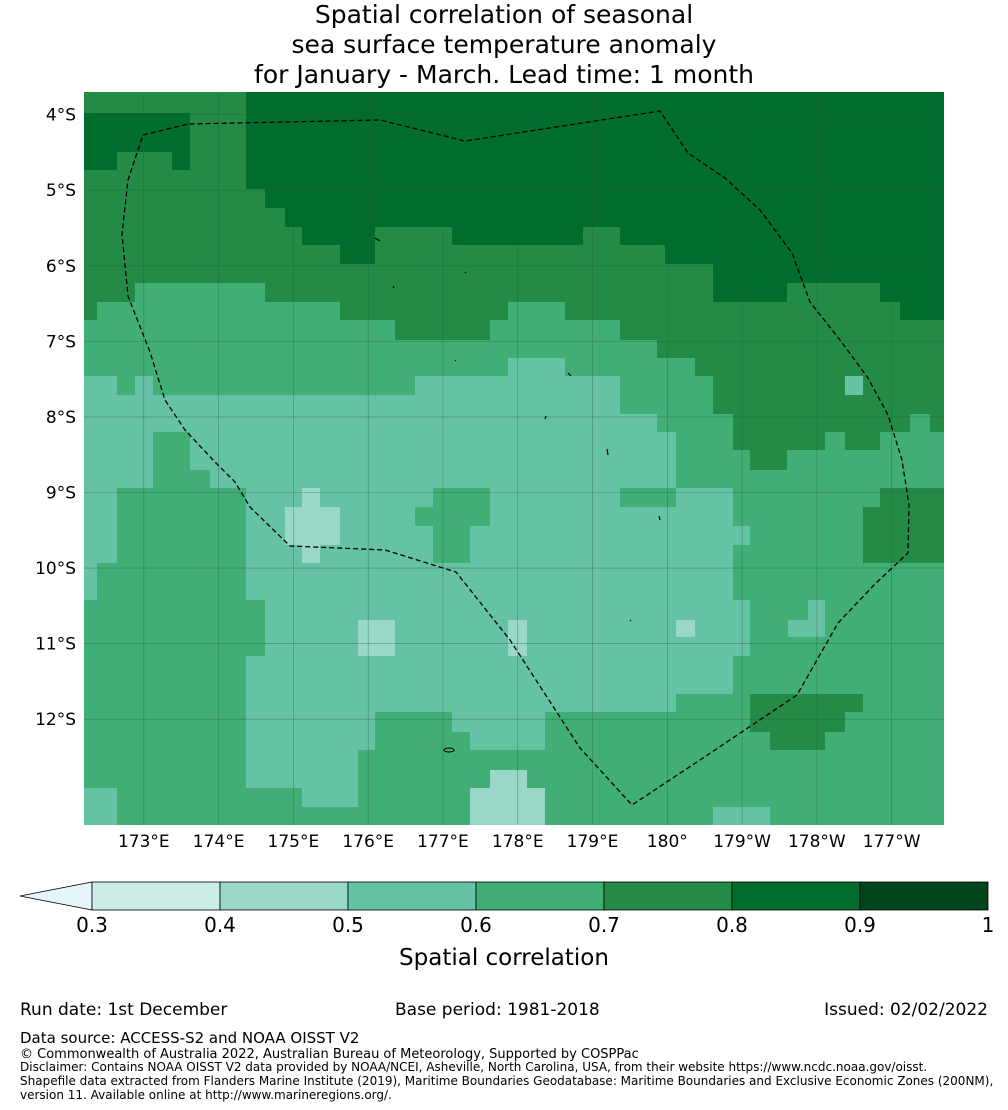  Describe the element at coordinates (504, 74) in the screenshot. I see `title-line-3: for January - March. Lead time: 1 month` at that location.